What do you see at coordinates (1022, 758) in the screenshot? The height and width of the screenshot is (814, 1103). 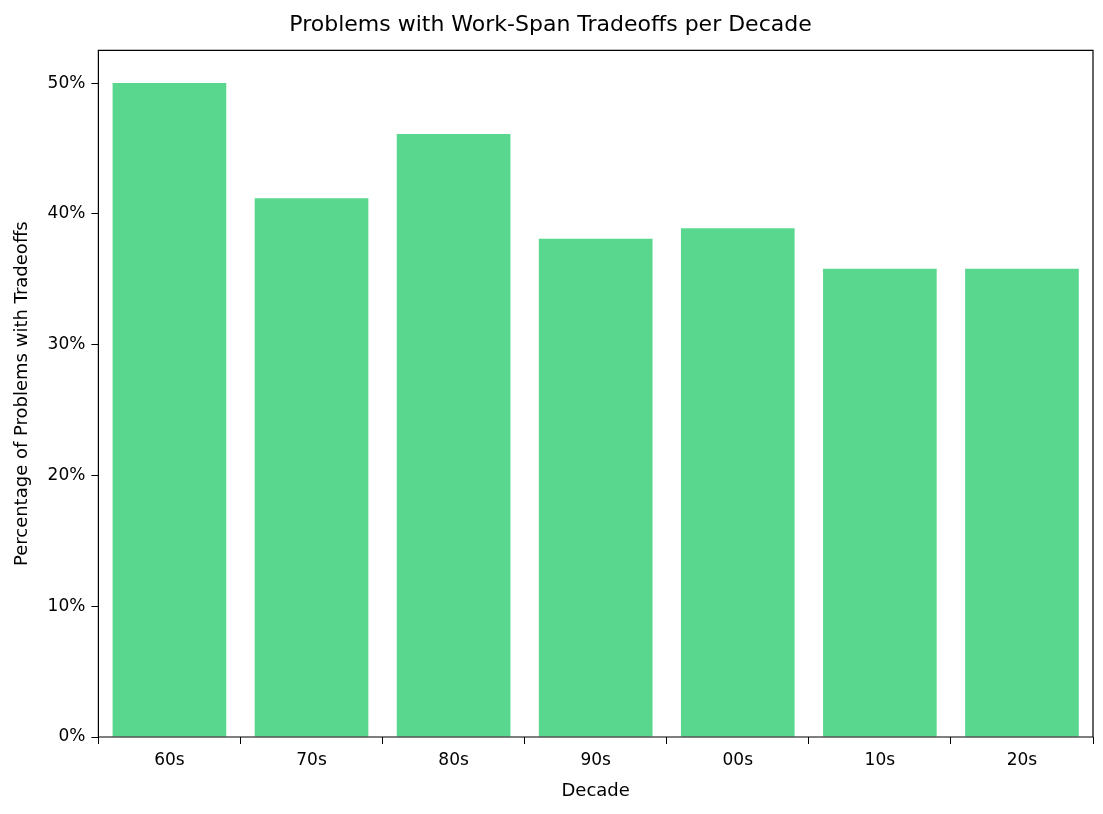 I see `x-tick-label: 20s` at bounding box center [1022, 758].